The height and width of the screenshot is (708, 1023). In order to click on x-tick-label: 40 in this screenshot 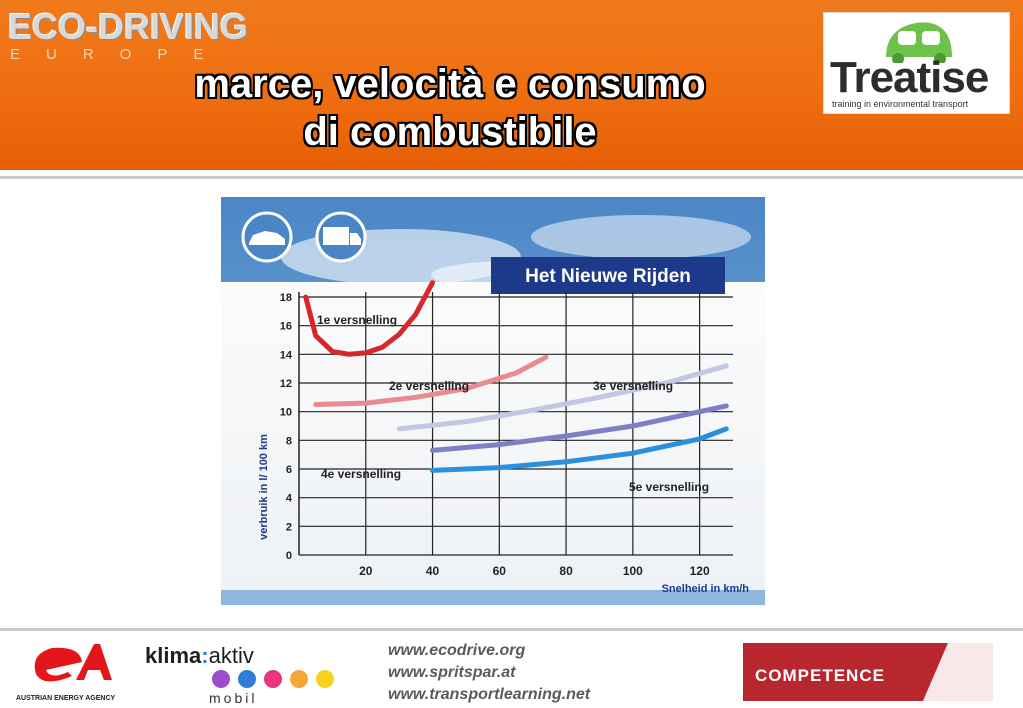, I will do `click(433, 571)`.